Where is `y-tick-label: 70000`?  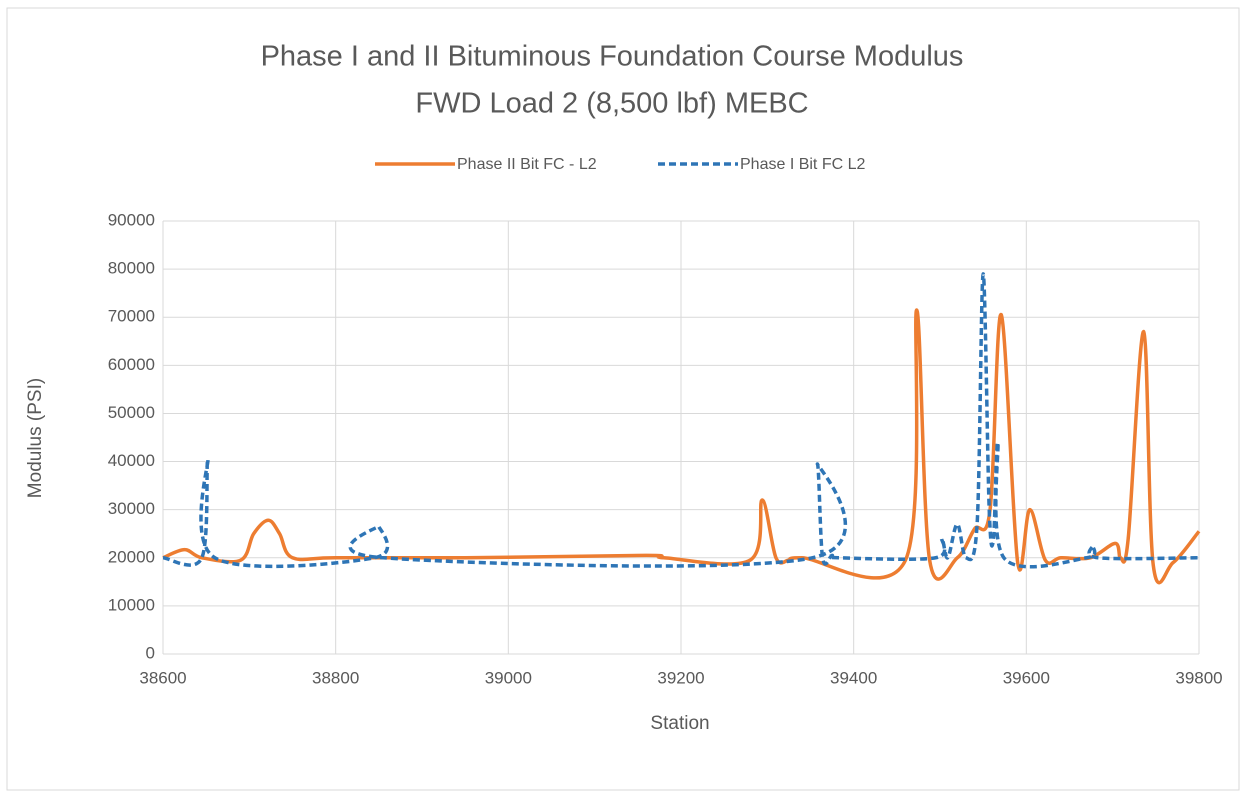
y-tick-label: 70000 is located at coordinates (131, 316).